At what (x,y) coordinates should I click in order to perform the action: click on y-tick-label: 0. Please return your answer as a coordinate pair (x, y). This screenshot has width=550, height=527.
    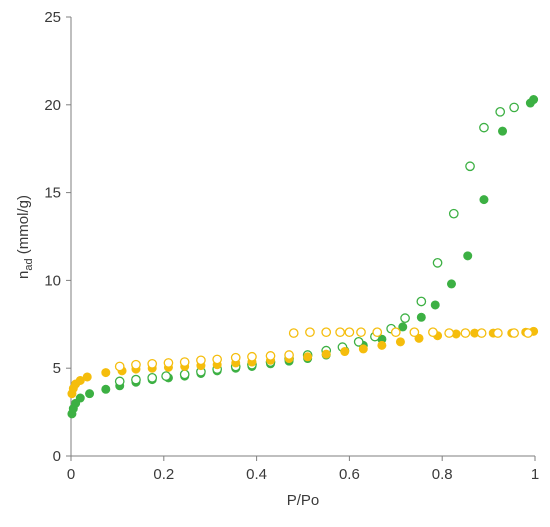
    Looking at the image, I should click on (57, 456).